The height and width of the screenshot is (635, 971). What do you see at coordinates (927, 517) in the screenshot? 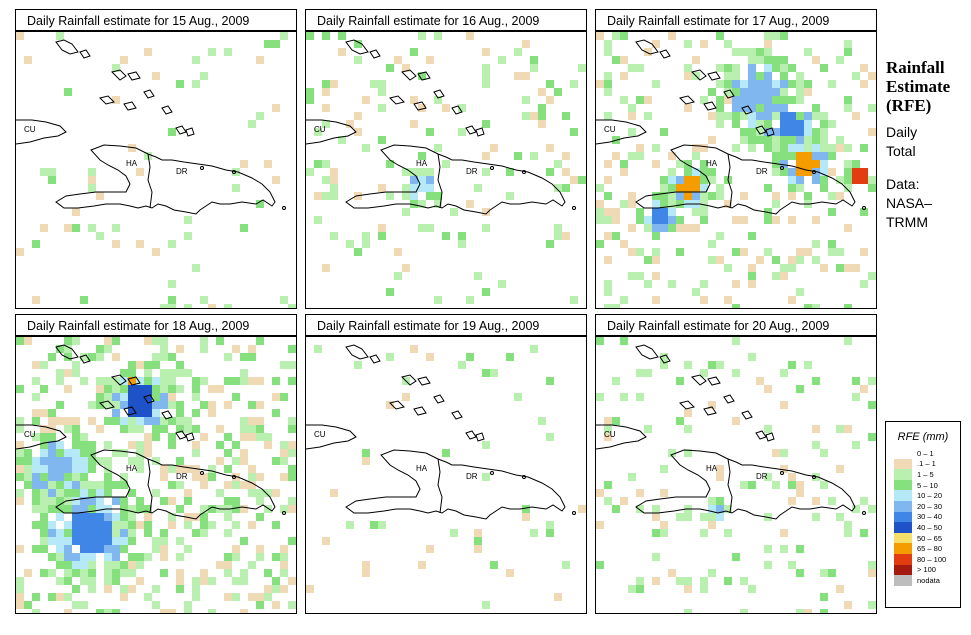
I see `legend-item: 30 – 40` at bounding box center [927, 517].